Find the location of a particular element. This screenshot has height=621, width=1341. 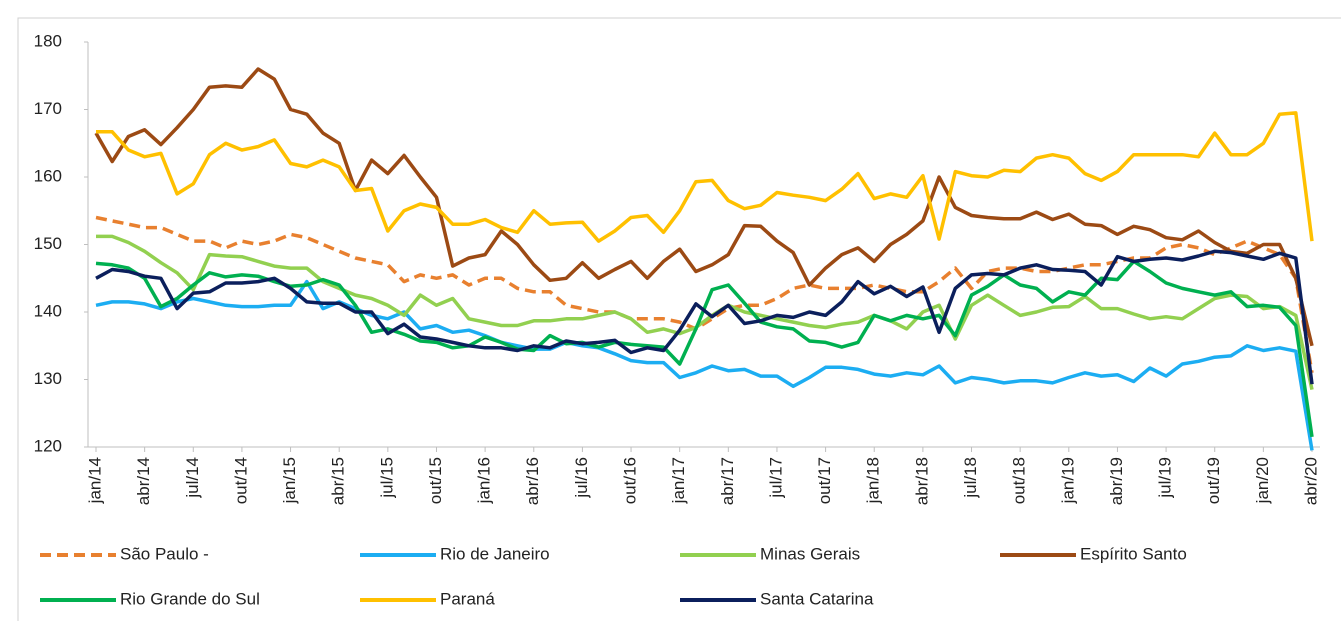

x-tick-label: out/16 is located at coordinates (630, 480).